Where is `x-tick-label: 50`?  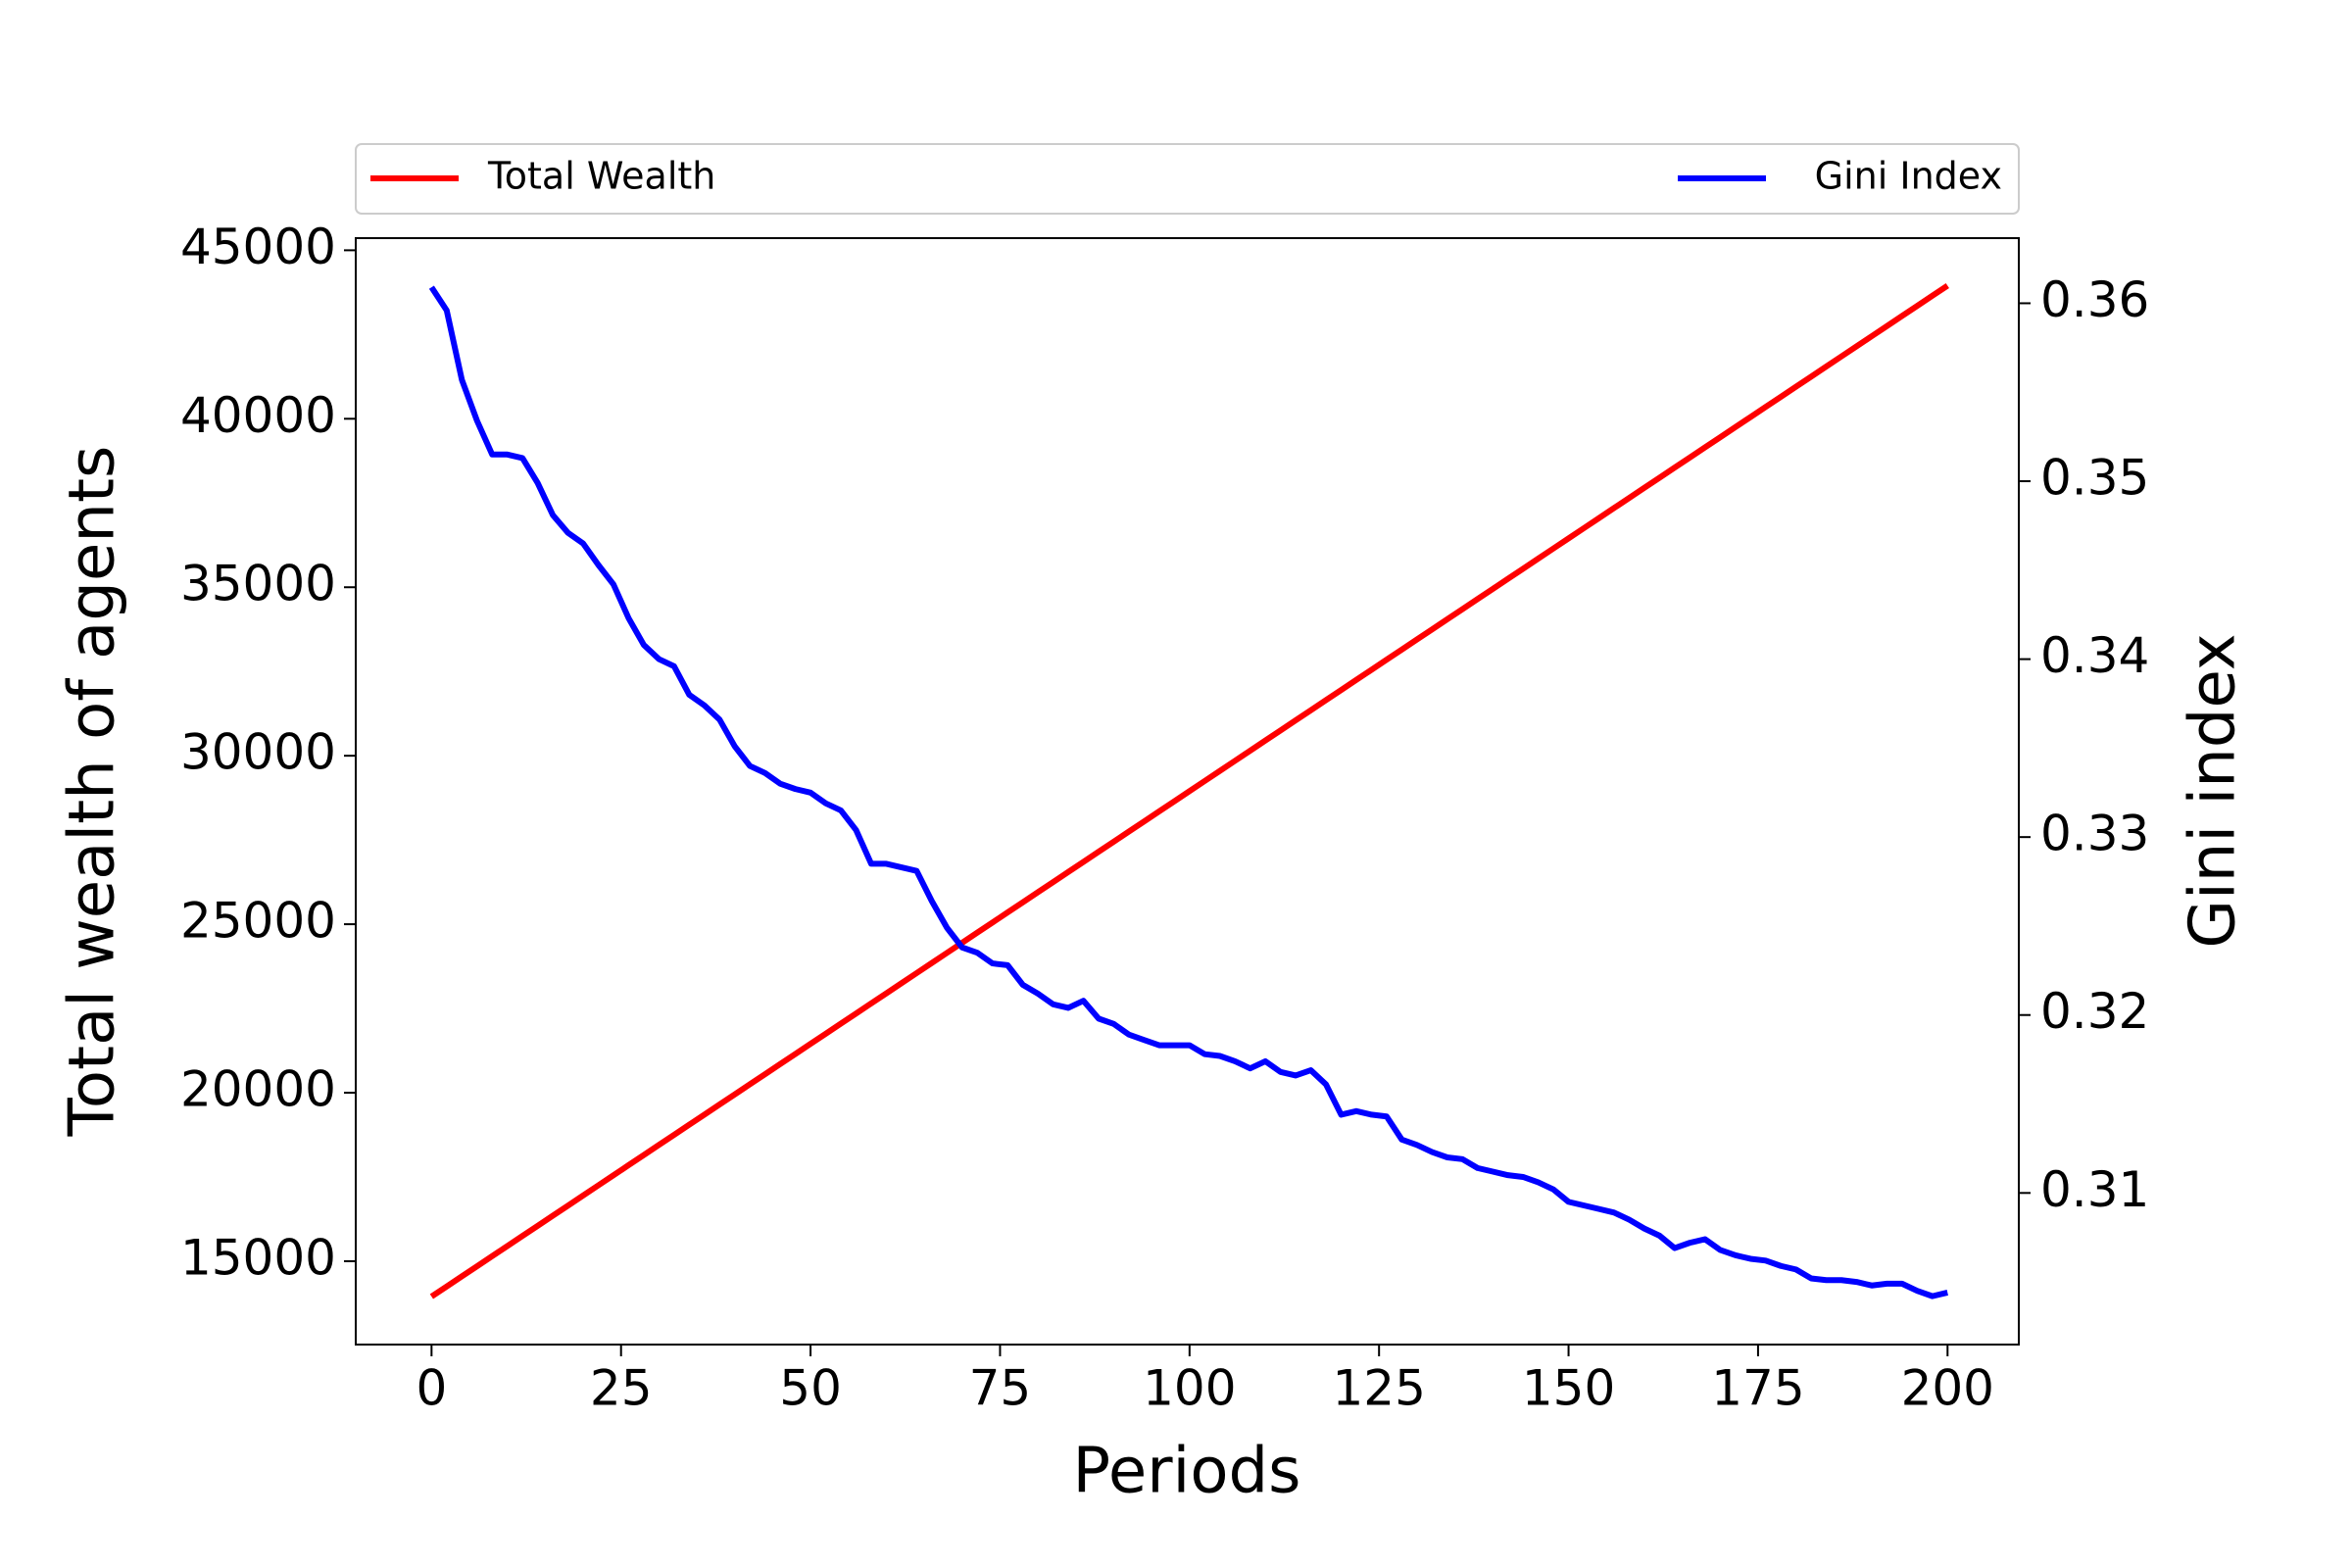 x-tick-label: 50 is located at coordinates (810, 1388).